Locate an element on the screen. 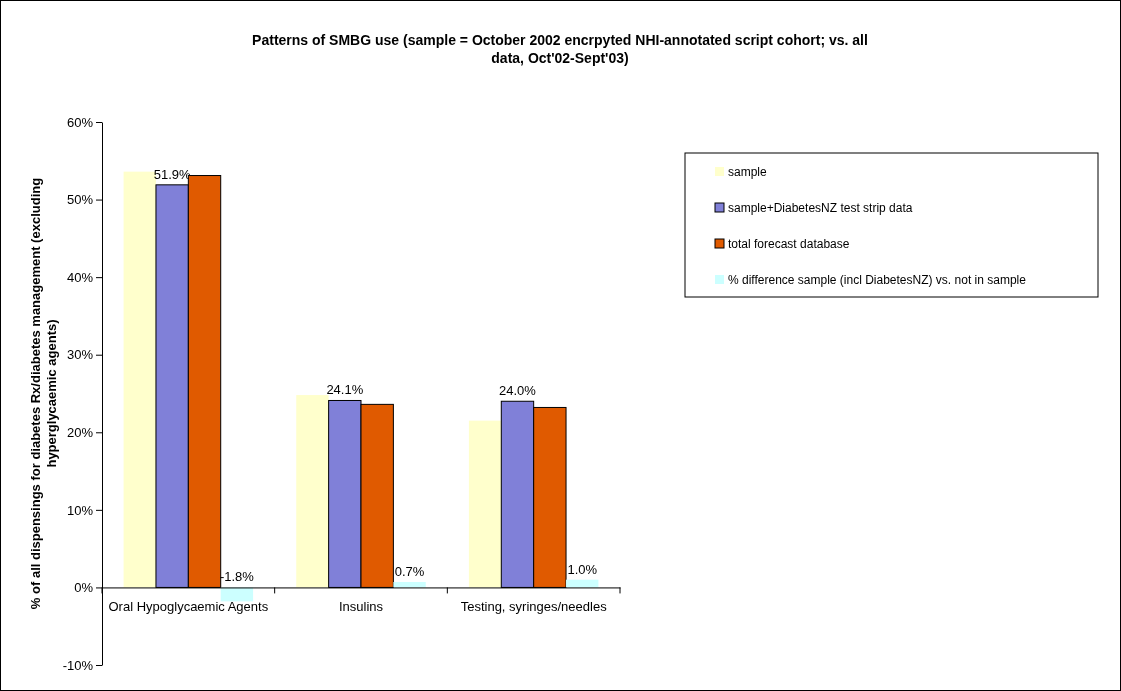 Image resolution: width=1121 pixels, height=691 pixels. legend-label: % difference sample (incl DiabetesNZ) vs. not in sample is located at coordinates (877, 280).